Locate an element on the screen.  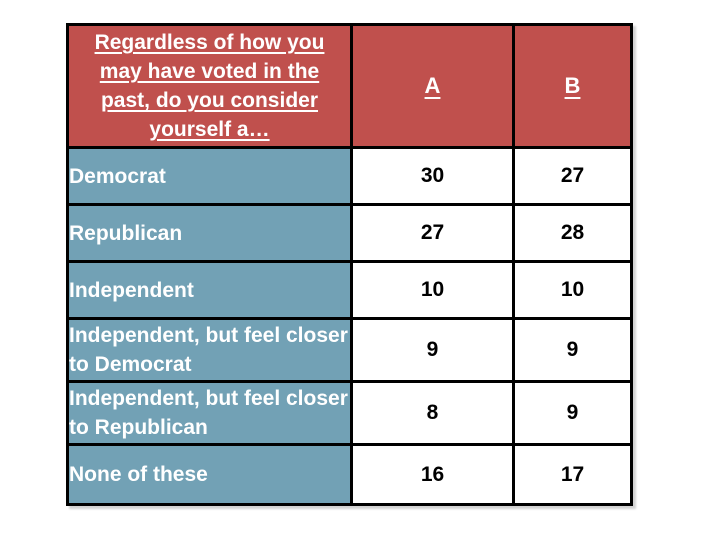
table-row-democrat: Democrat 30 27 is located at coordinates (349, 176).